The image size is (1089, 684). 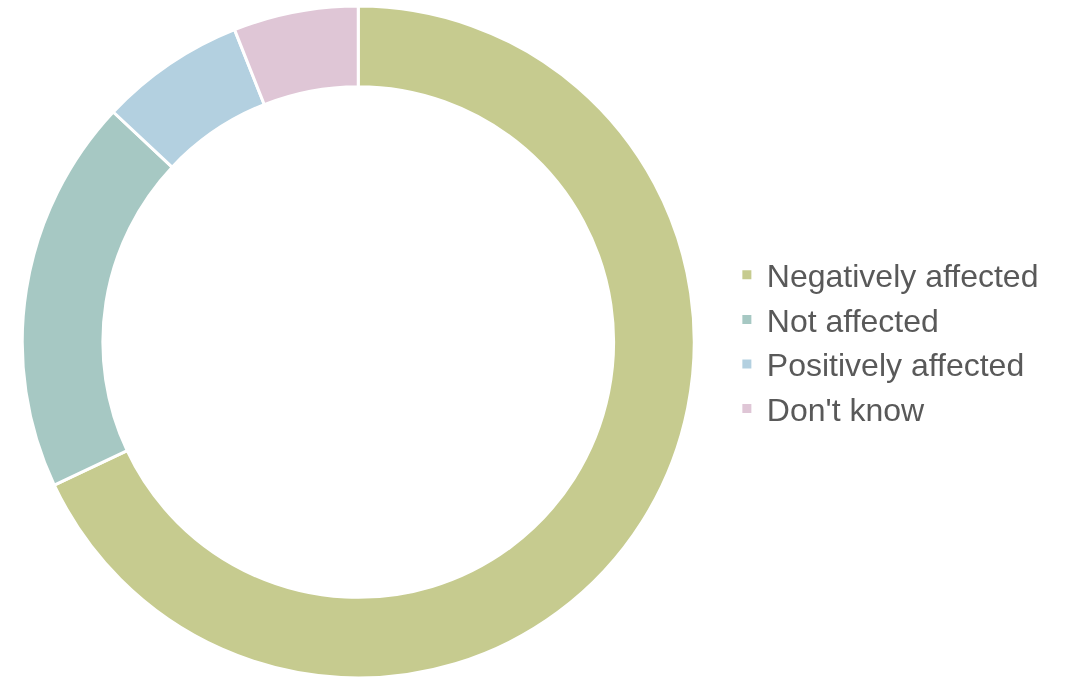 I want to click on legend-label: Positively affected, so click(x=895, y=365).